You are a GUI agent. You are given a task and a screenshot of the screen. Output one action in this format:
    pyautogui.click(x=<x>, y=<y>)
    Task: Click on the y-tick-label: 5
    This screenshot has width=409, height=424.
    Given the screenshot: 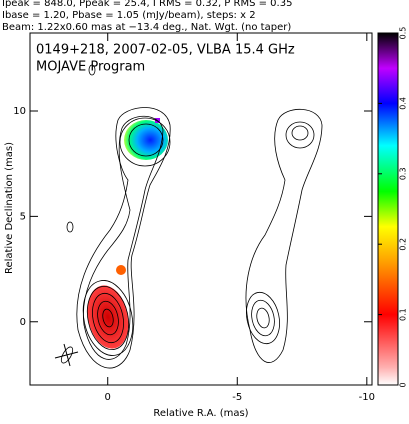 What is the action you would take?
    pyautogui.click(x=23, y=216)
    